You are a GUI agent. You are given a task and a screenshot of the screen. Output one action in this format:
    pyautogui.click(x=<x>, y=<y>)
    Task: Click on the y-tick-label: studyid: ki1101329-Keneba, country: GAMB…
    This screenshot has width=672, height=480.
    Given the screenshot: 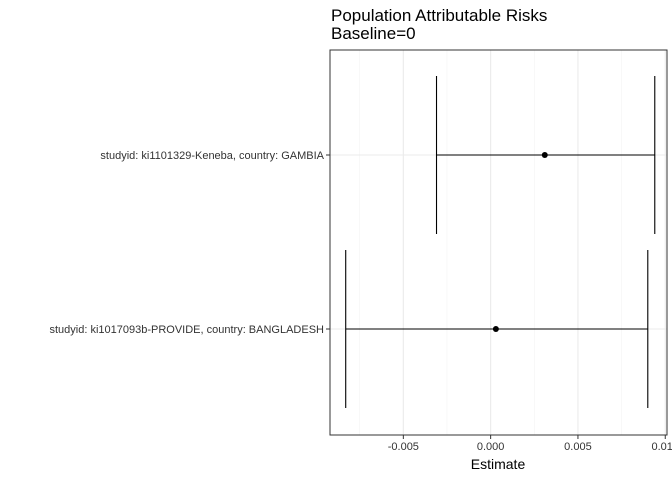 What is the action you would take?
    pyautogui.click(x=212, y=156)
    